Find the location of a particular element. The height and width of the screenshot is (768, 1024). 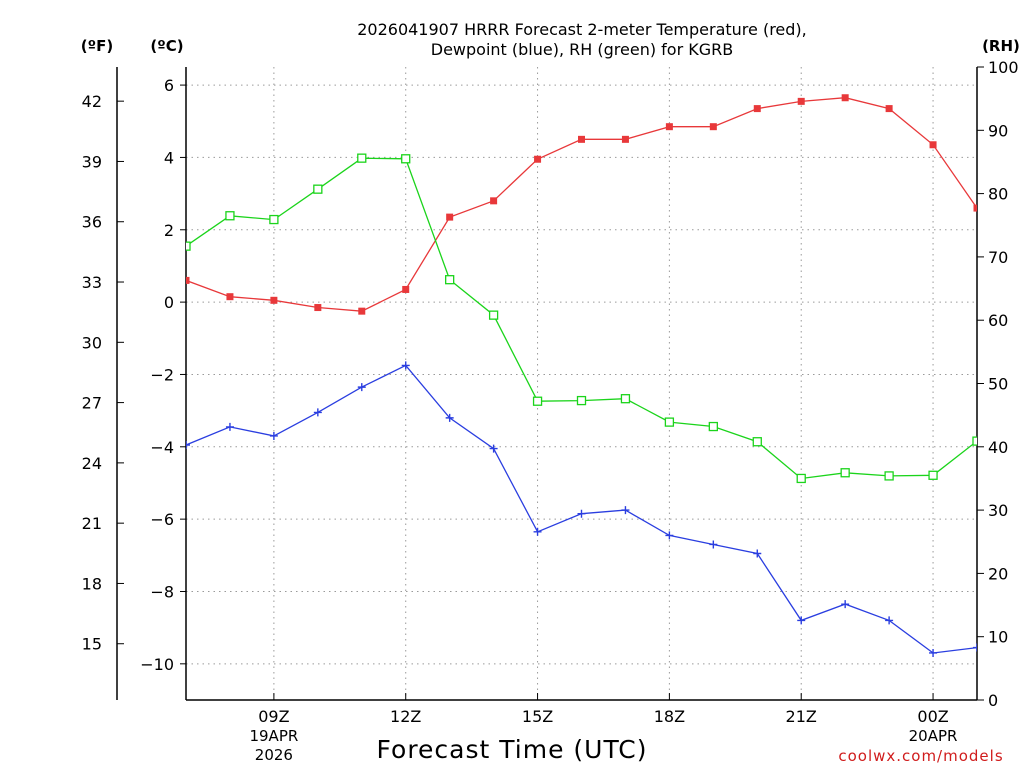

rh-tick-label-10: 0 is located at coordinates (993, 700).